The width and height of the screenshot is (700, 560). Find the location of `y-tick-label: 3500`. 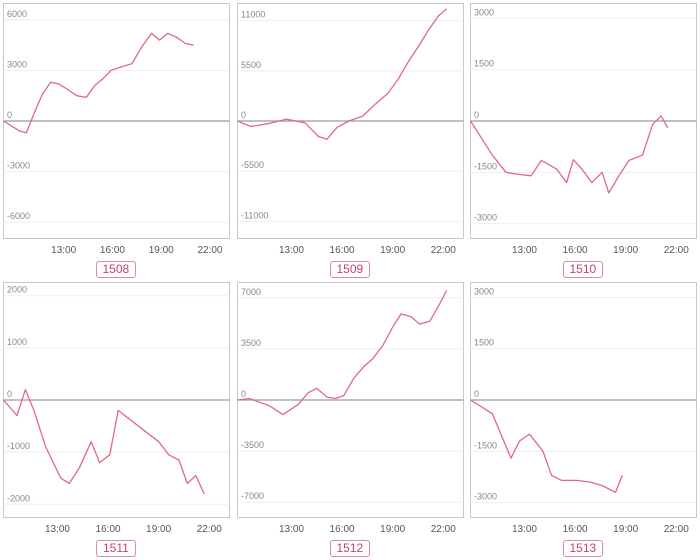

y-tick-label: 3500 is located at coordinates (251, 343).